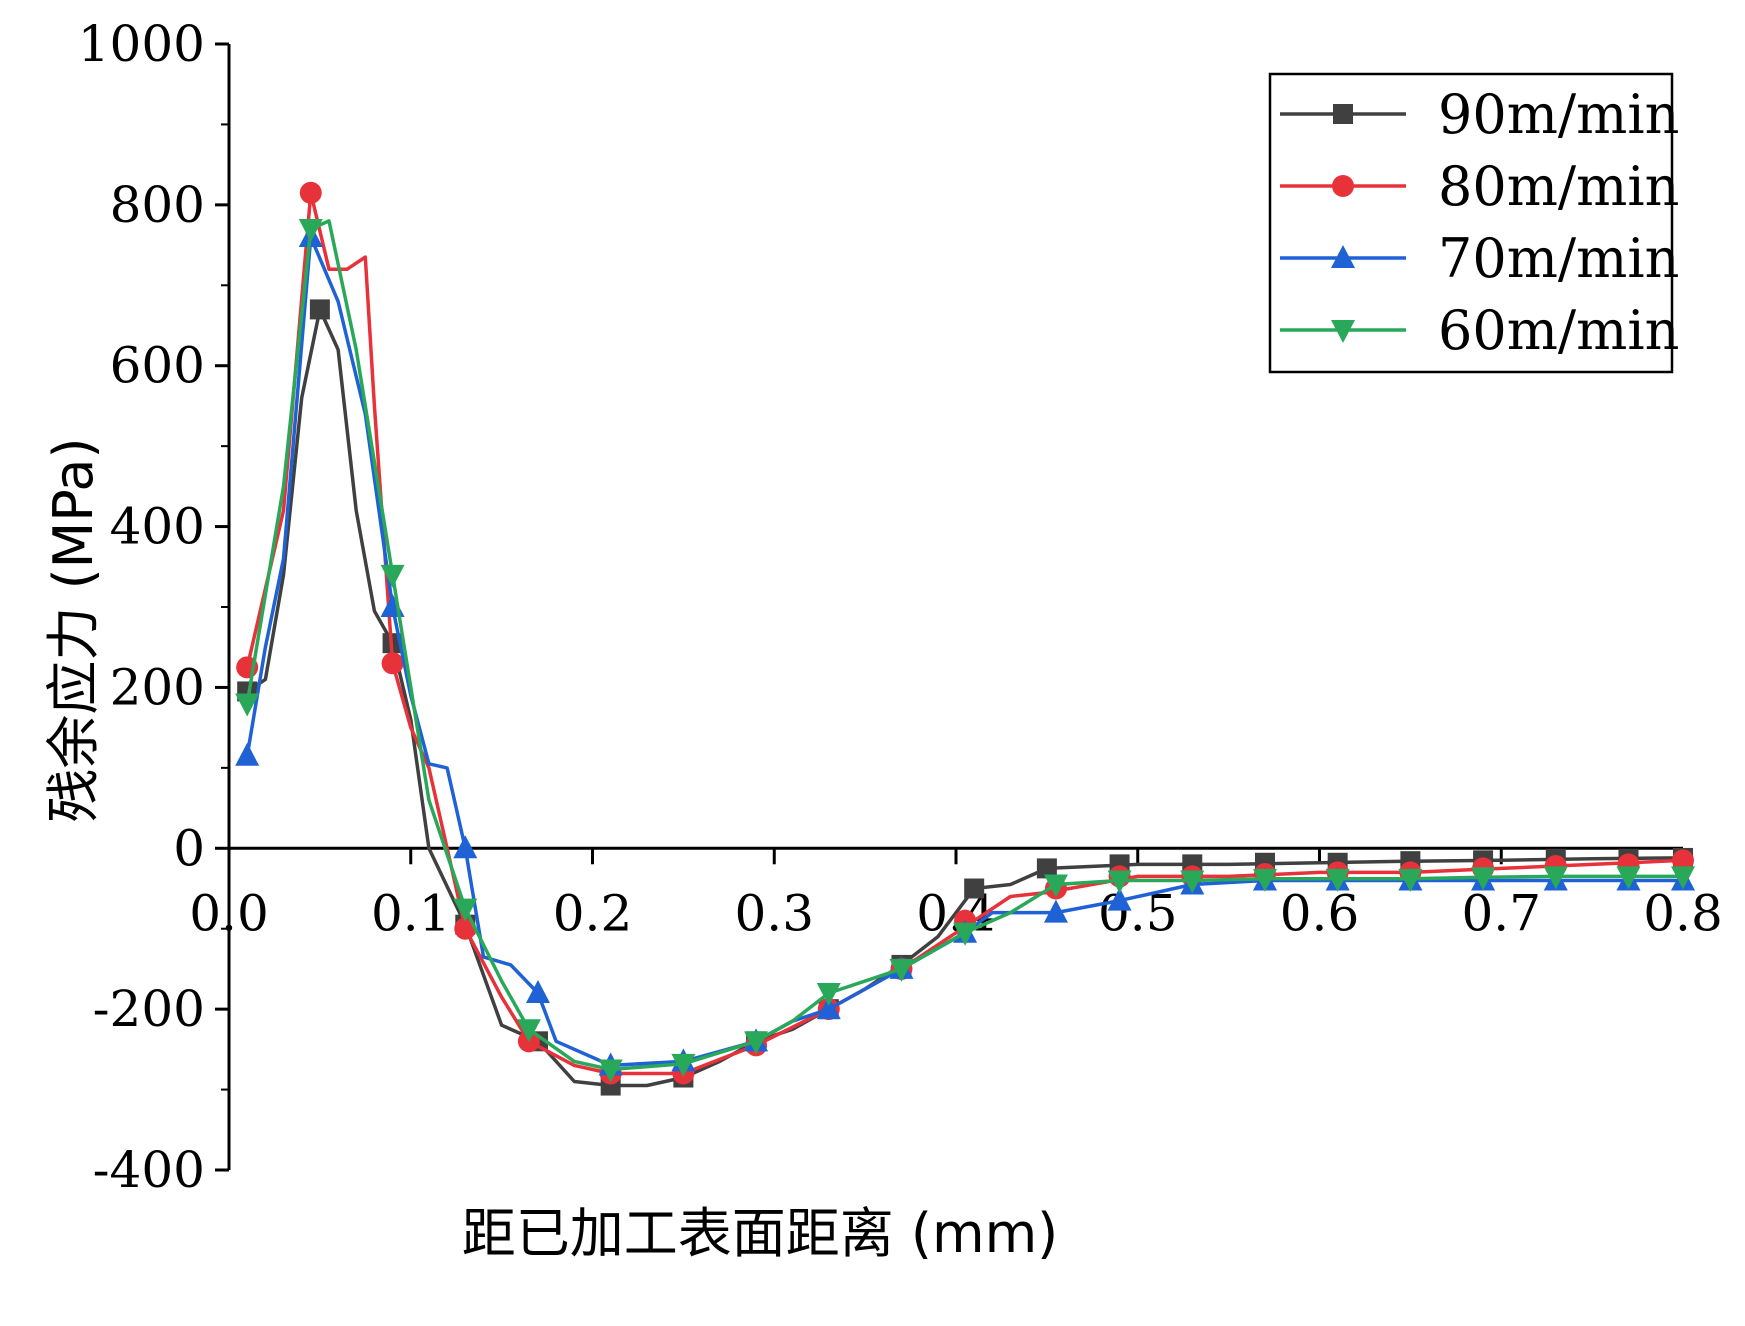  I want to click on x-tick-label: 0.1, so click(411, 913).